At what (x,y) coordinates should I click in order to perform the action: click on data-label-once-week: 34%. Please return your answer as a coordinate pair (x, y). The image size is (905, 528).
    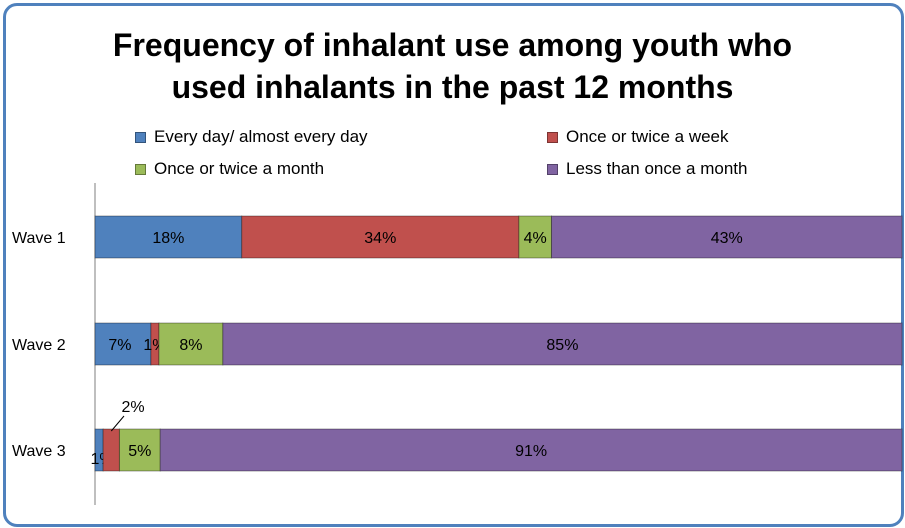
    Looking at the image, I should click on (380, 238).